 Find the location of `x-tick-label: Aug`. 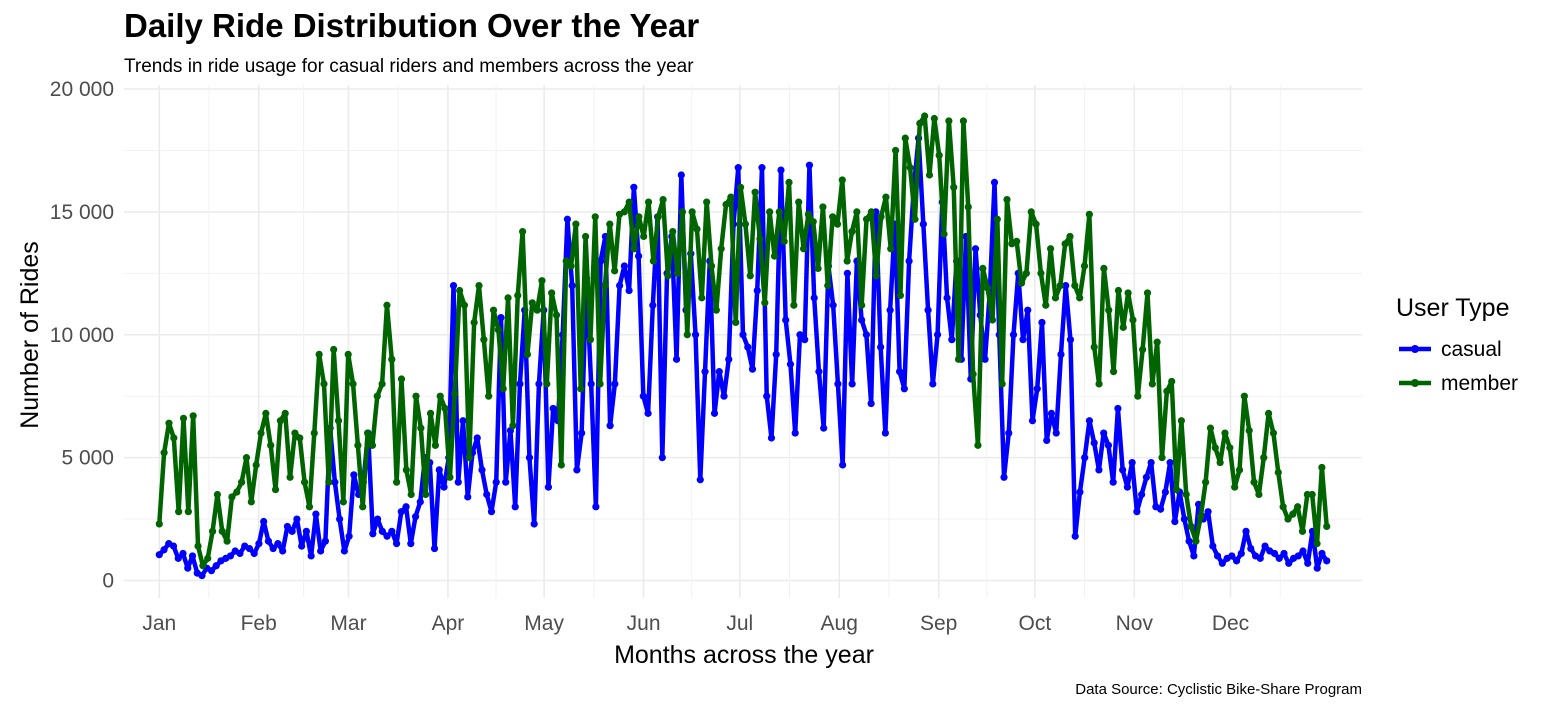

x-tick-label: Aug is located at coordinates (839, 623).